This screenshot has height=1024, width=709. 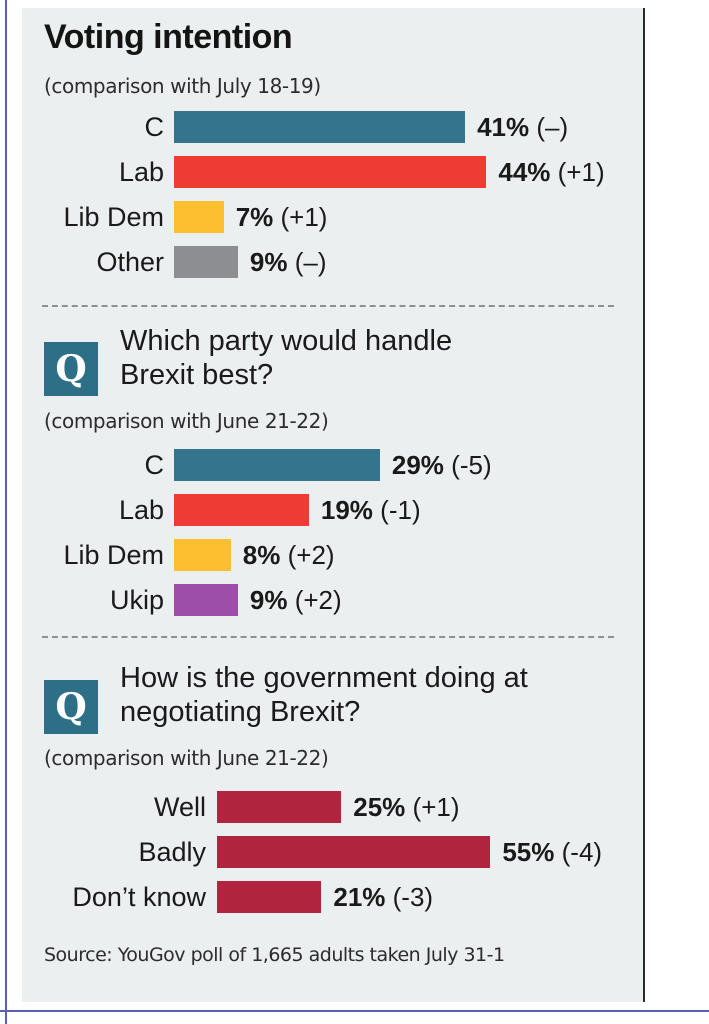 I want to click on data-label-change: (-1), so click(x=400, y=510).